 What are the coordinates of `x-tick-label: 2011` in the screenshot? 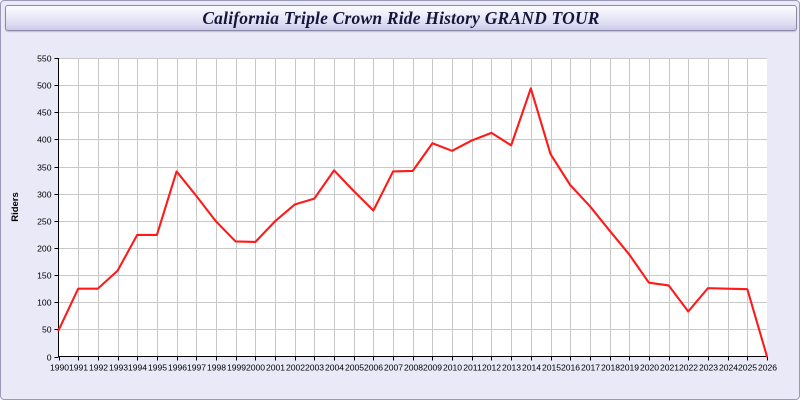 It's located at (472, 368).